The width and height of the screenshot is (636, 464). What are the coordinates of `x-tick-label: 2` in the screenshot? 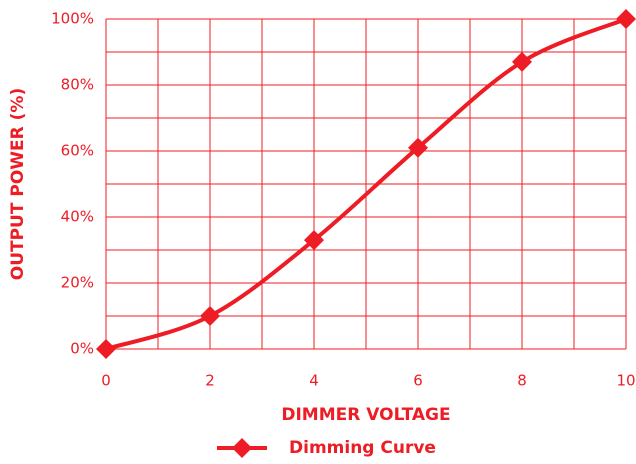 It's located at (210, 381).